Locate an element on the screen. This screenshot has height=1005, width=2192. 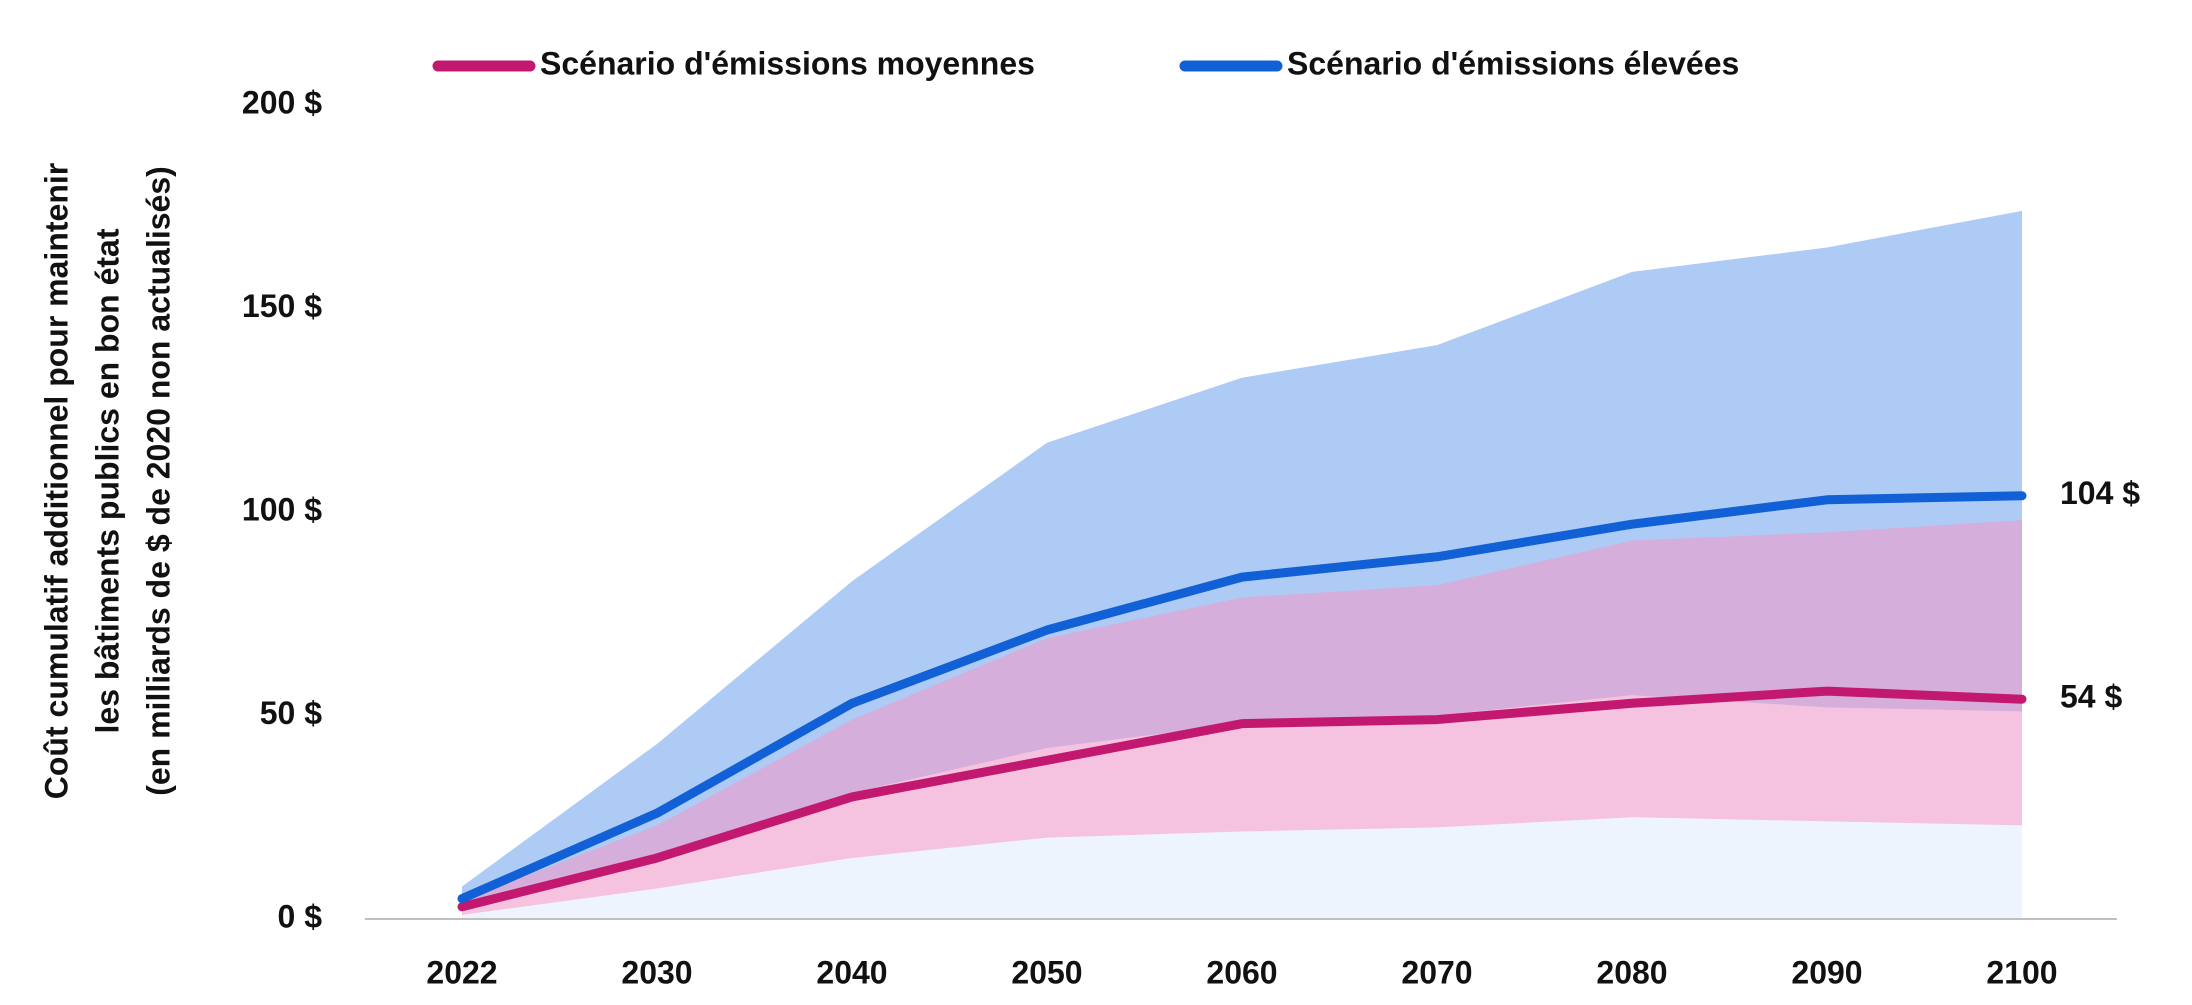
x-tick-label: 2040 is located at coordinates (851, 972).